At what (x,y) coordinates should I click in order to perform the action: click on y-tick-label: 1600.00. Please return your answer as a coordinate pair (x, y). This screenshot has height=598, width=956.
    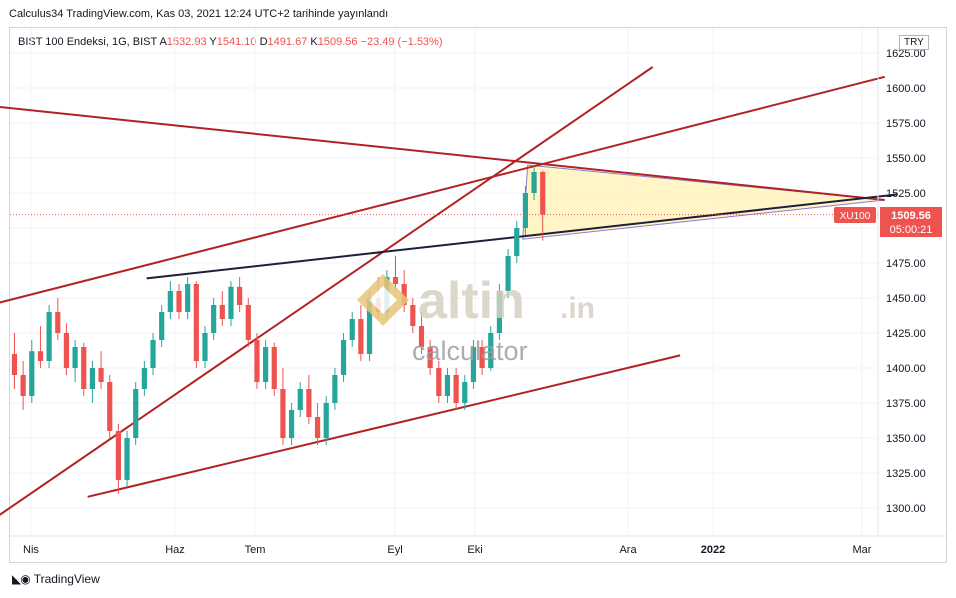
    Looking at the image, I should click on (906, 89).